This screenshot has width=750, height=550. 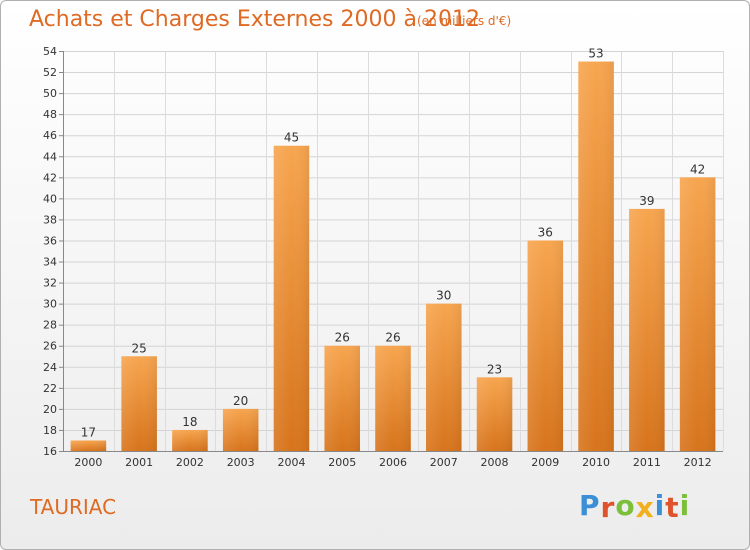 What do you see at coordinates (494, 369) in the screenshot?
I see `data-label: 23` at bounding box center [494, 369].